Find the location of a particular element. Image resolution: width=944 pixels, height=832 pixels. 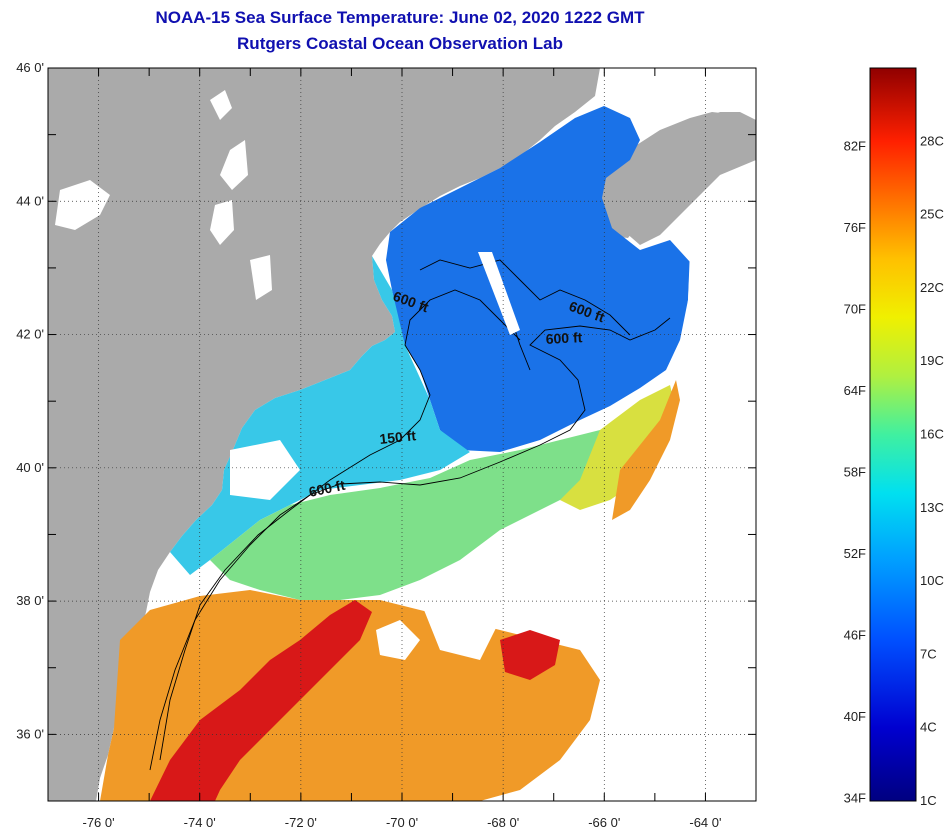

colorbar-c-label: 19C is located at coordinates (932, 360).